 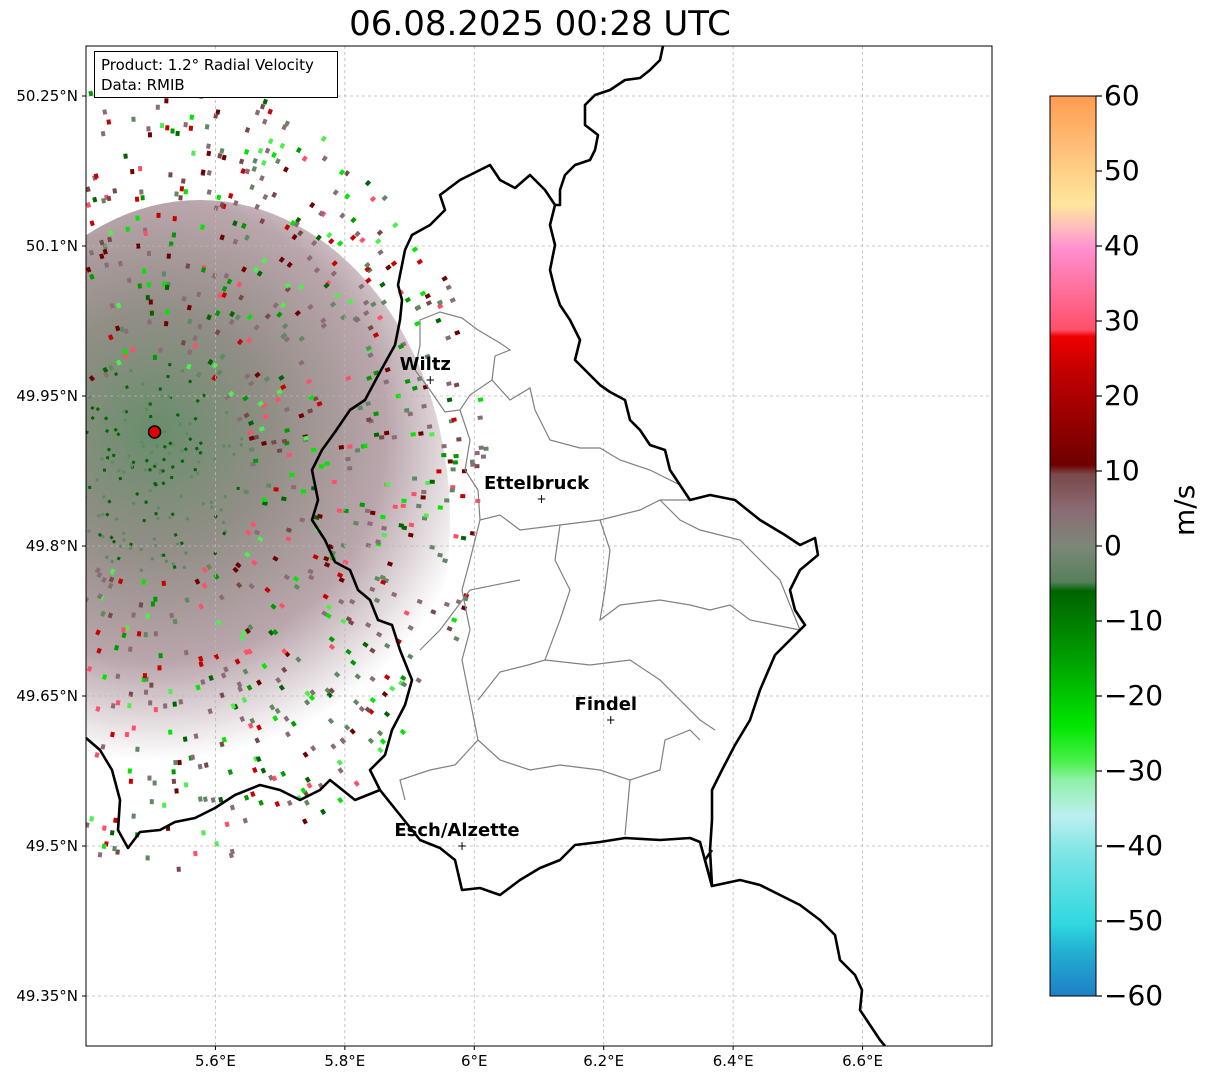 I want to click on city-markers: +Wiltz+Ettelbruck+Findel+Esch/Alzette, so click(x=515, y=603).